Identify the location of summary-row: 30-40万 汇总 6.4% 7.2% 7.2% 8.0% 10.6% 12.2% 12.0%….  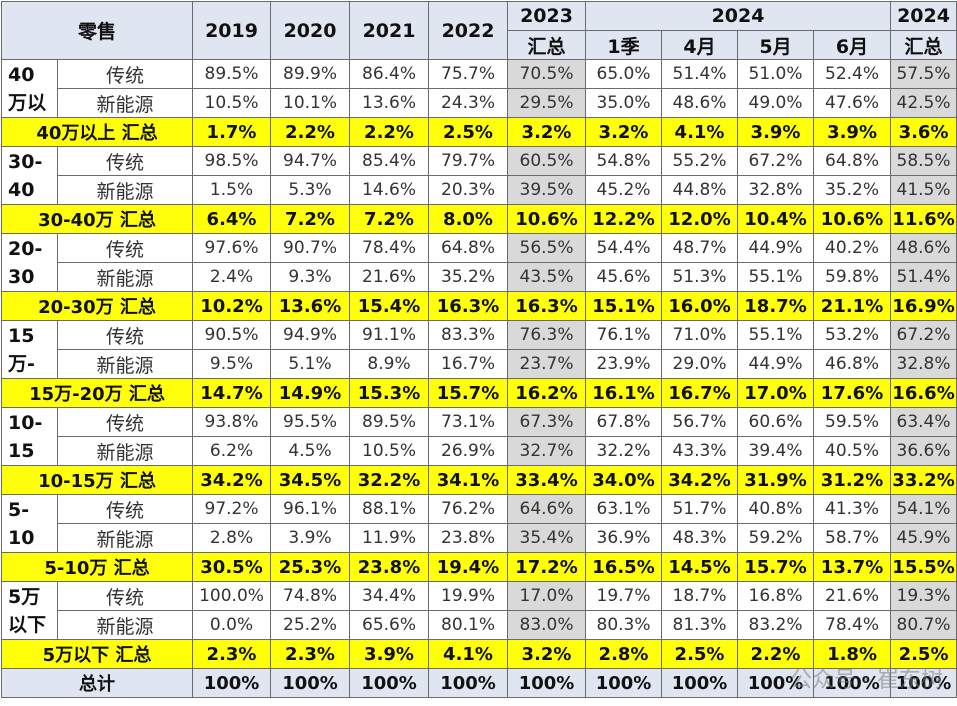
(478, 219).